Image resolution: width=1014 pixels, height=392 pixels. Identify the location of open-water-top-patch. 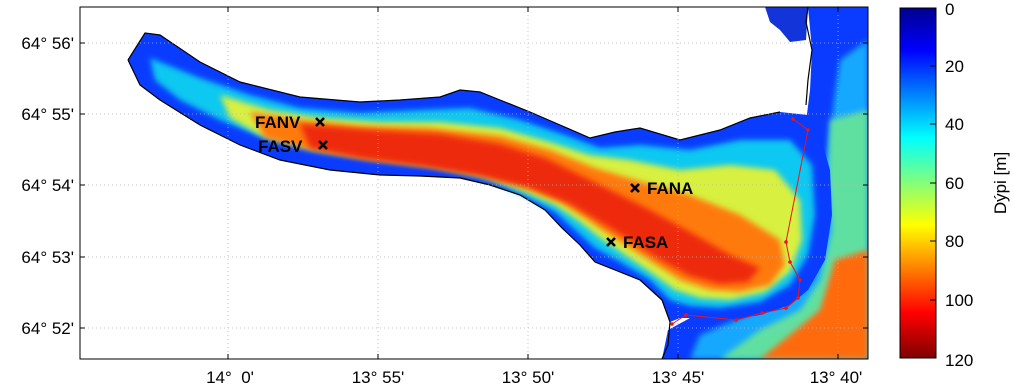
(786, 24).